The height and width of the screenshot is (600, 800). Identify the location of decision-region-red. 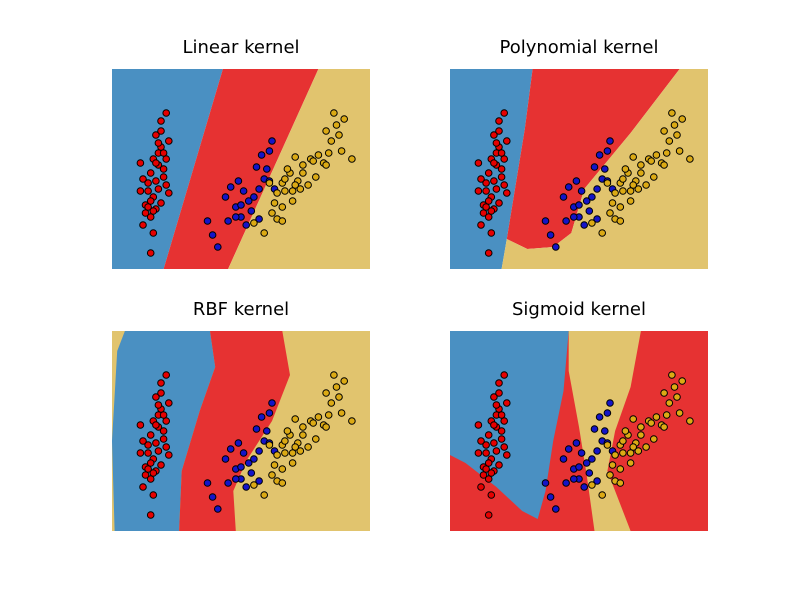
(241, 169).